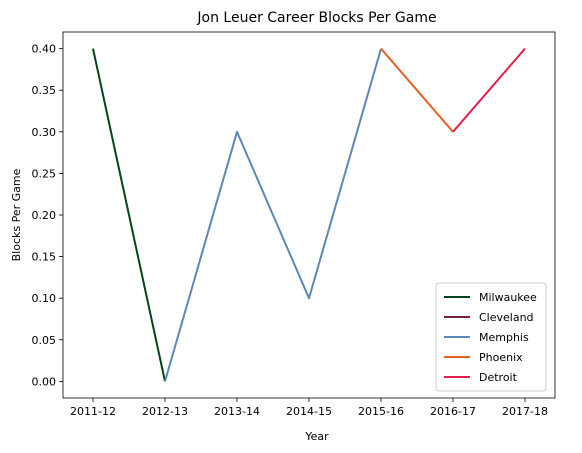  I want to click on x-axis-label: Year, so click(316, 436).